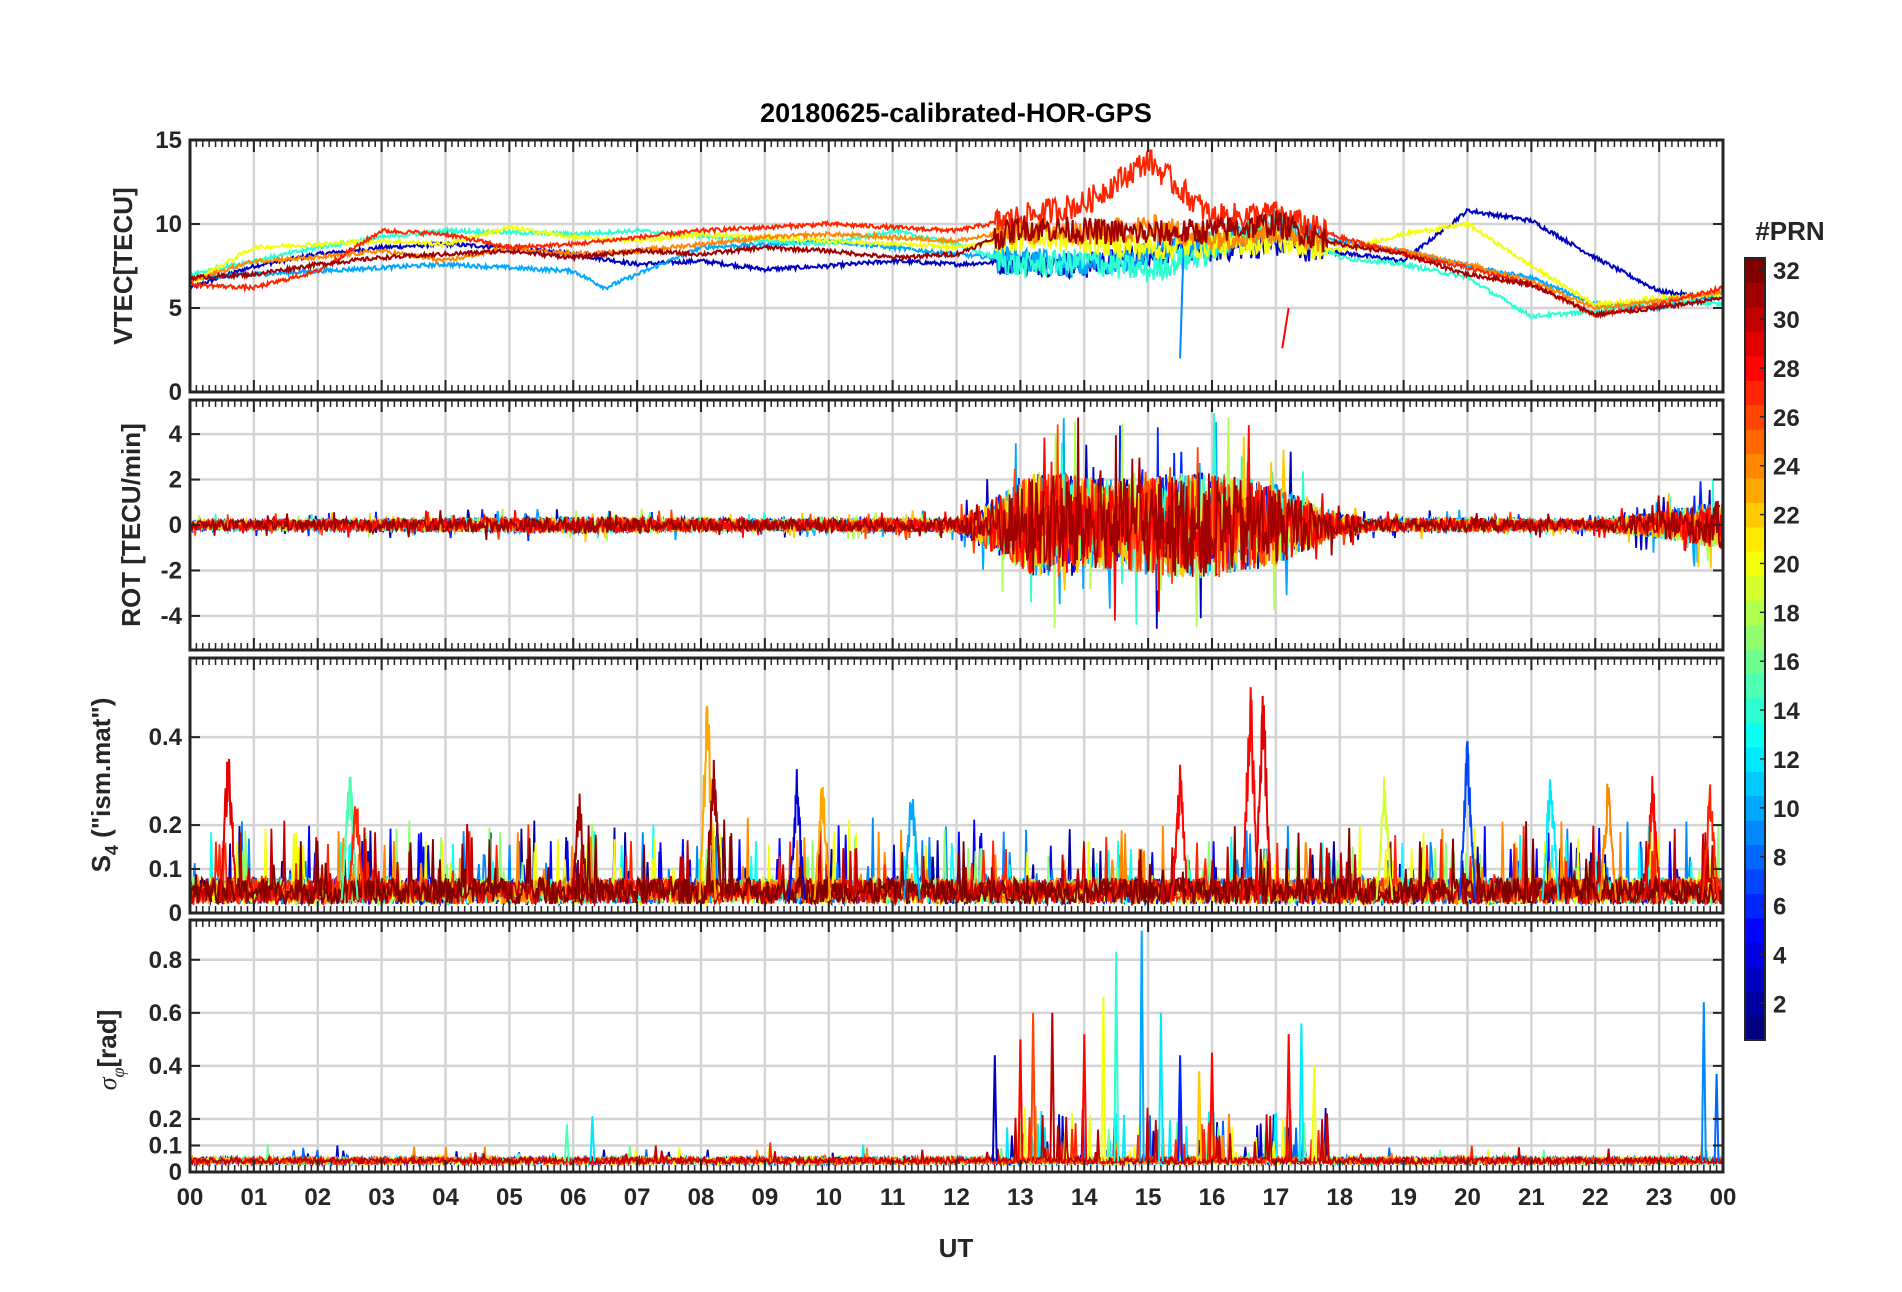 This screenshot has width=1902, height=1292. What do you see at coordinates (1755, 649) in the screenshot?
I see `colorbar-gradient` at bounding box center [1755, 649].